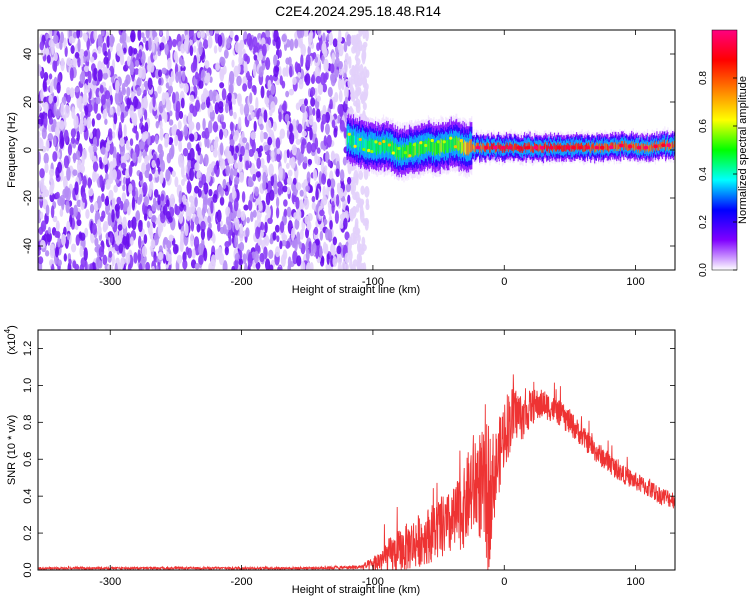 The width and height of the screenshot is (750, 600). Describe the element at coordinates (28, 348) in the screenshot. I see `y-tick-label: 1.2` at that location.